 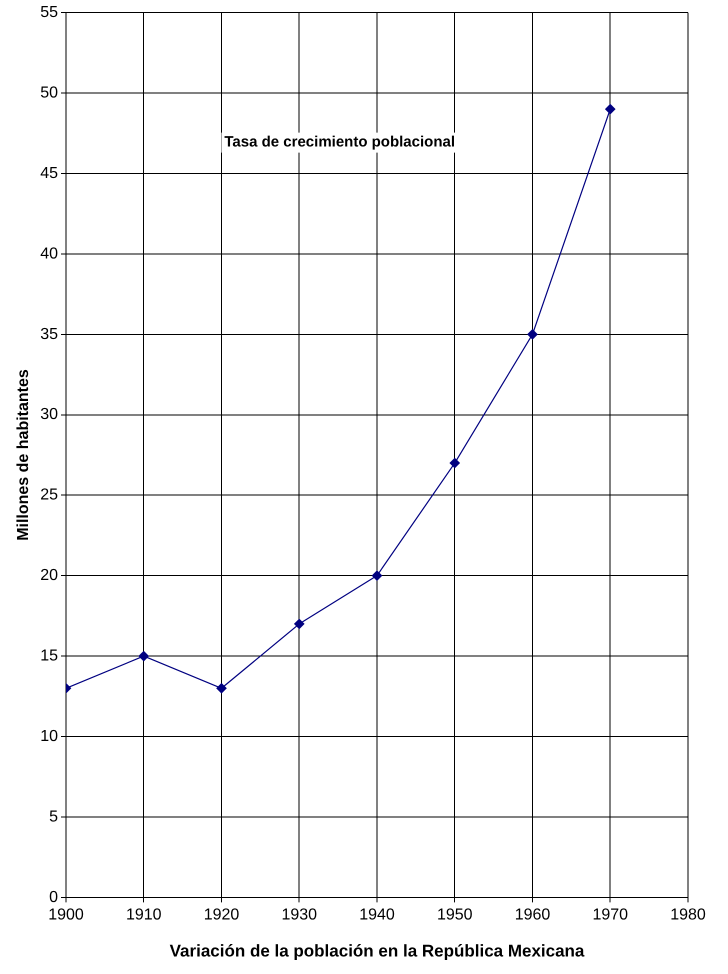 I want to click on y-tick-label: 10, so click(x=49, y=736).